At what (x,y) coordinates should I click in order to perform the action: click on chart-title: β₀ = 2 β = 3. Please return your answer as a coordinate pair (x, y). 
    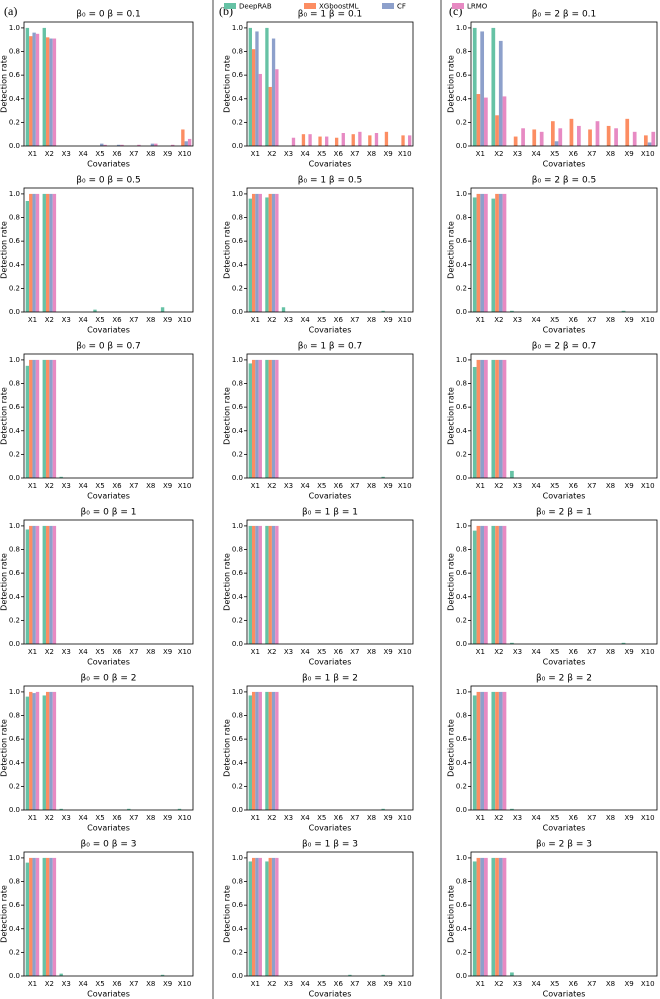
    Looking at the image, I should click on (564, 845).